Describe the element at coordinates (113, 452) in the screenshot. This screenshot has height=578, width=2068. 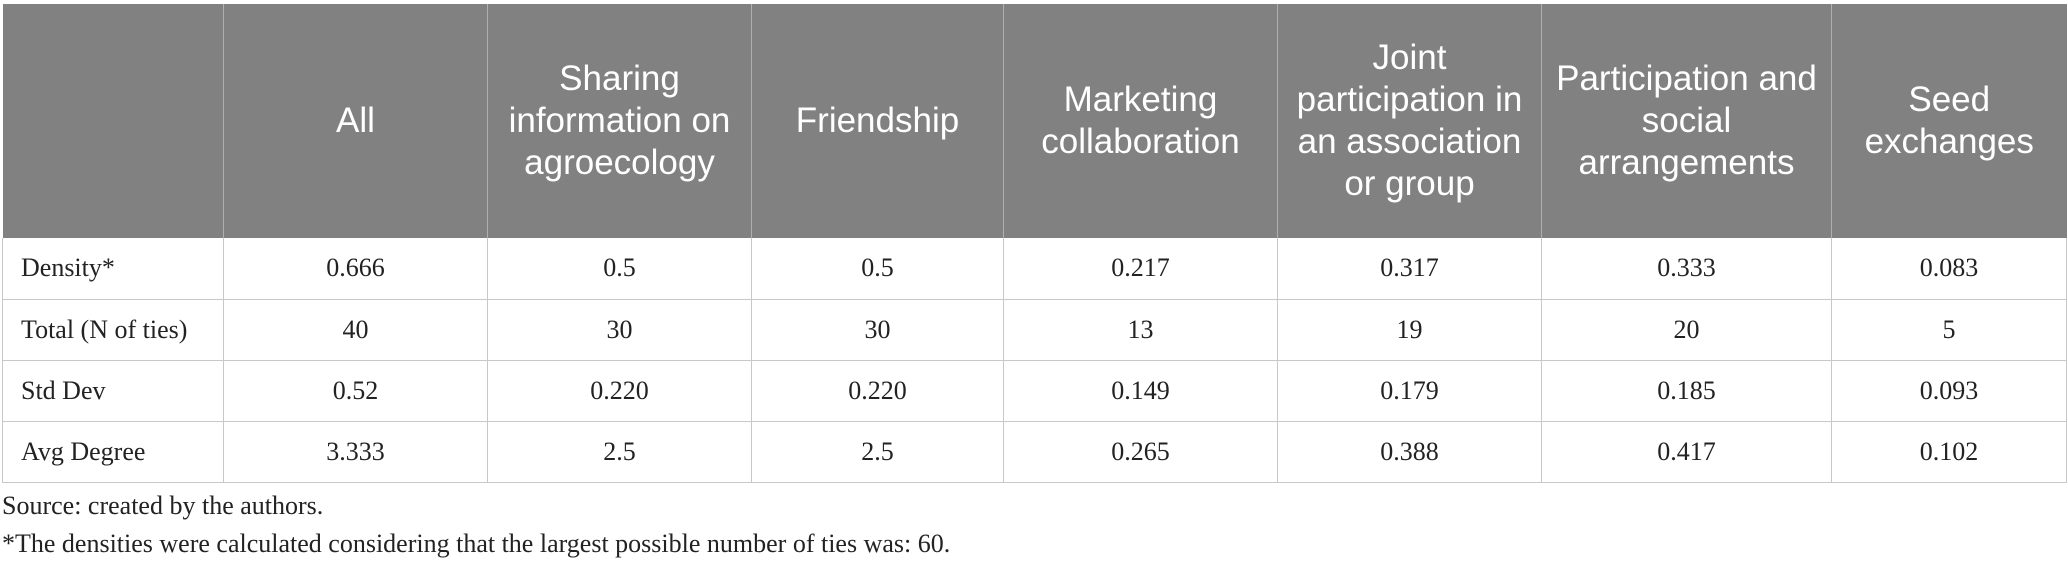
I see `row-label: Avg Degree` at that location.